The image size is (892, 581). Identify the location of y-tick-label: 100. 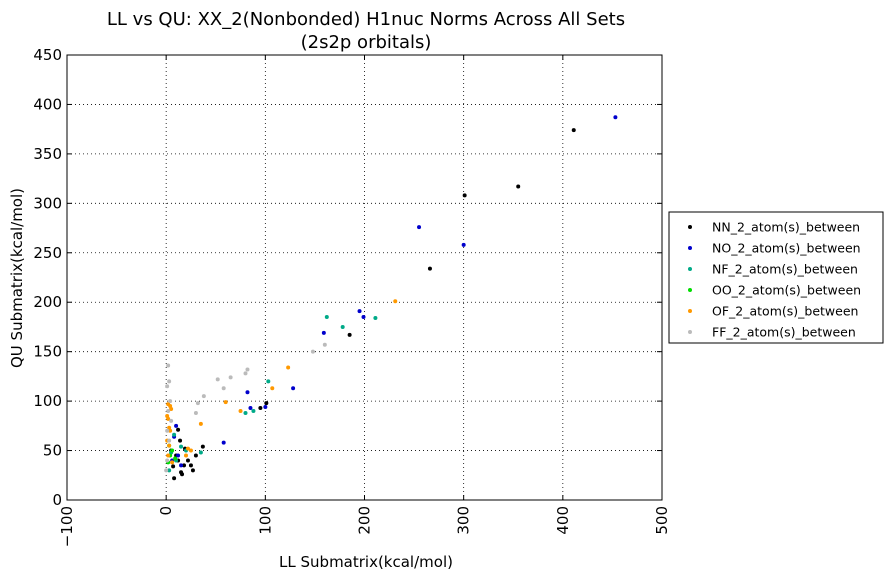
(47, 401).